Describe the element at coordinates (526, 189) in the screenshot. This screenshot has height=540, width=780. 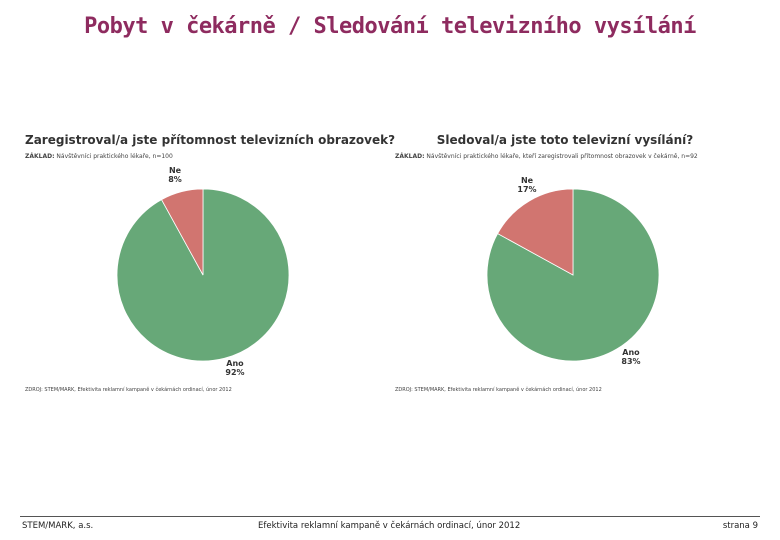
I see `pie-label-ne-value: 17%` at that location.